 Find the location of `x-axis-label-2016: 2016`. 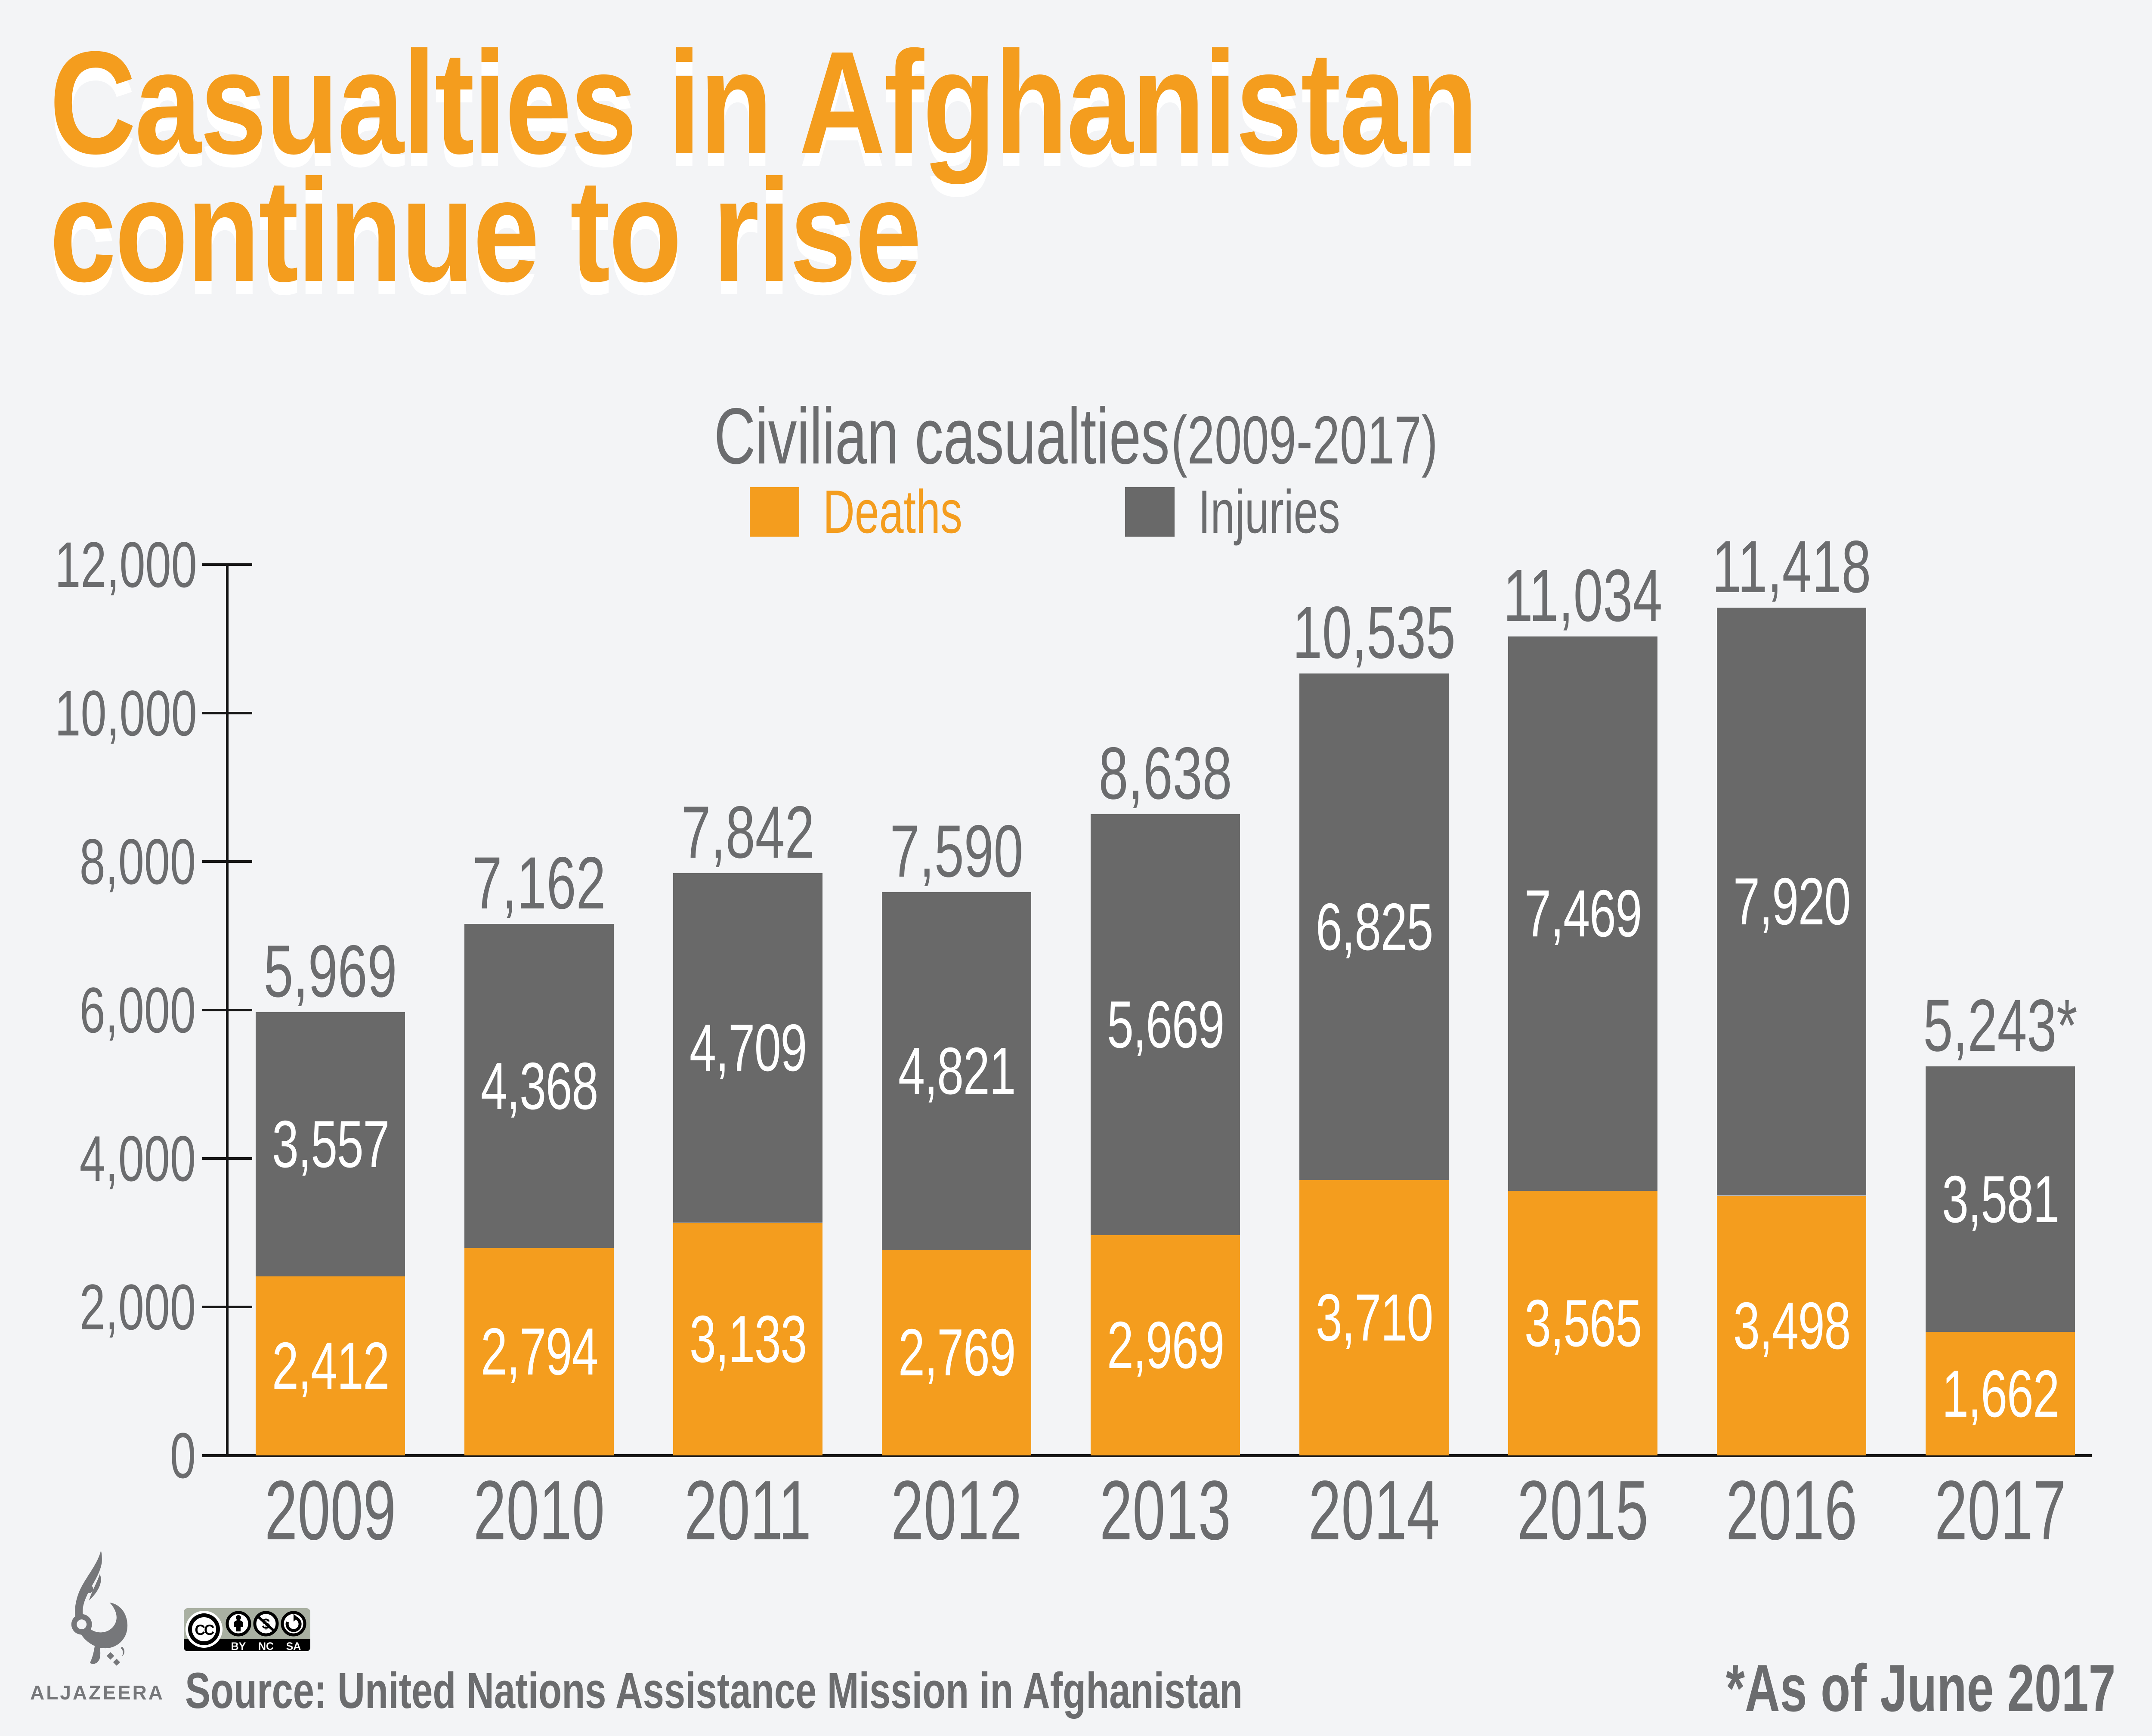

x-axis-label-2016: 2016 is located at coordinates (1791, 1510).